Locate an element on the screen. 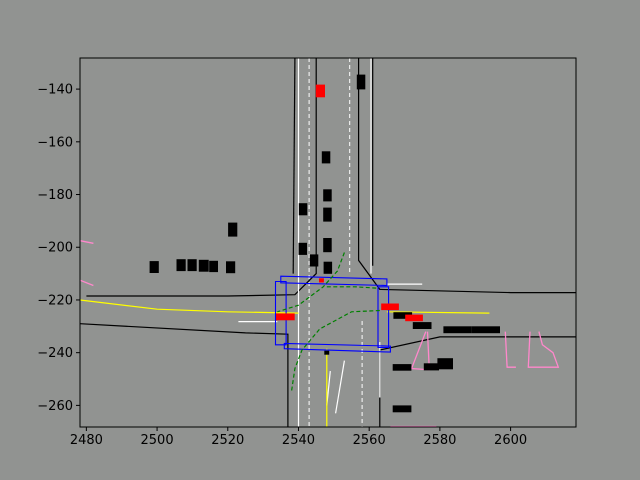 The image size is (640, 480). x-axis: 2480 2500 2520 2540 2560 2580 2600 is located at coordinates (298, 437).